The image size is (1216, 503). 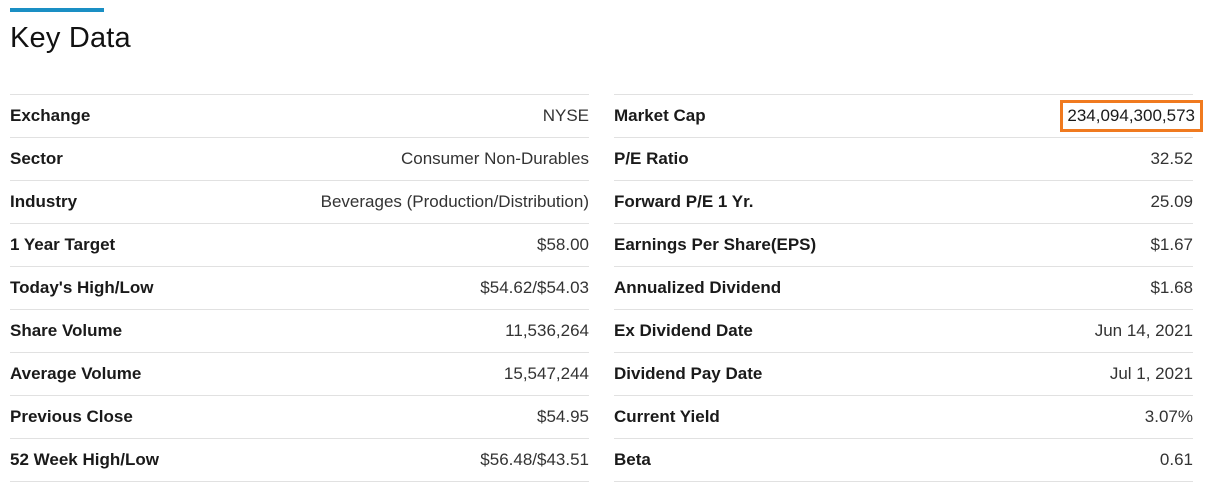 I want to click on row-value: $54.95, so click(x=563, y=416).